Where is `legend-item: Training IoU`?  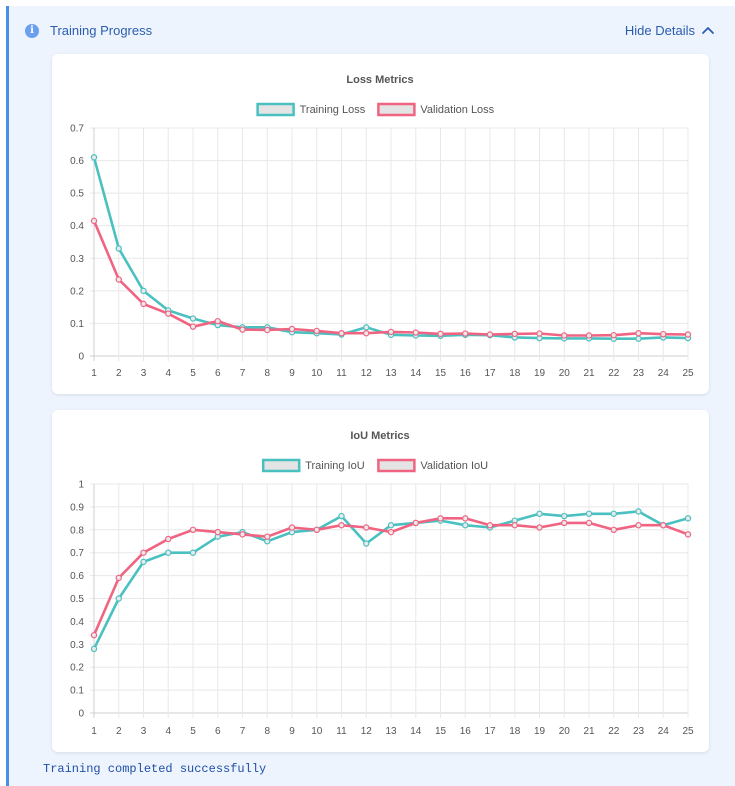 legend-item: Training IoU is located at coordinates (313, 465).